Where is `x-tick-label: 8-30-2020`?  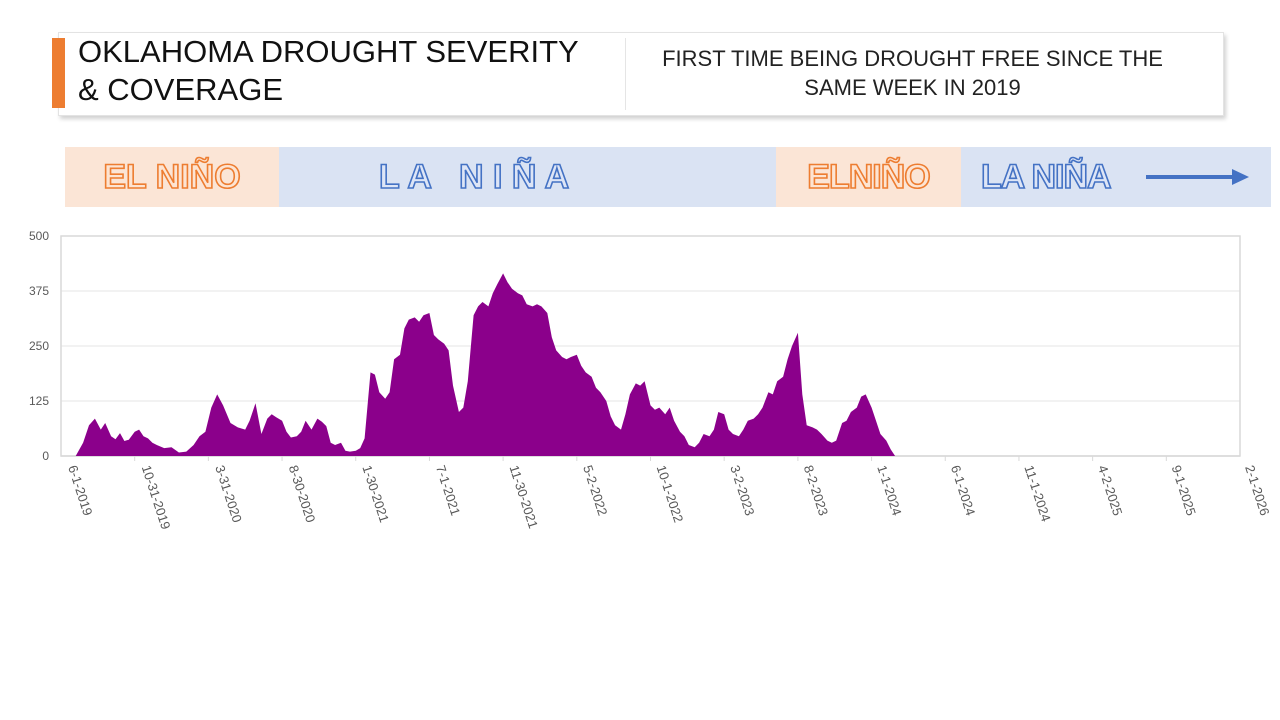 x-tick-label: 8-30-2020 is located at coordinates (302, 493).